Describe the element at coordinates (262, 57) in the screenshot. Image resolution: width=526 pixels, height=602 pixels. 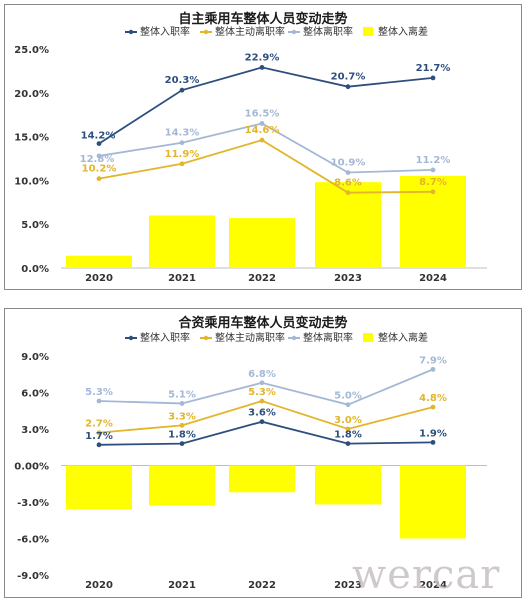
I see `data-label-entry: 22.9%` at that location.